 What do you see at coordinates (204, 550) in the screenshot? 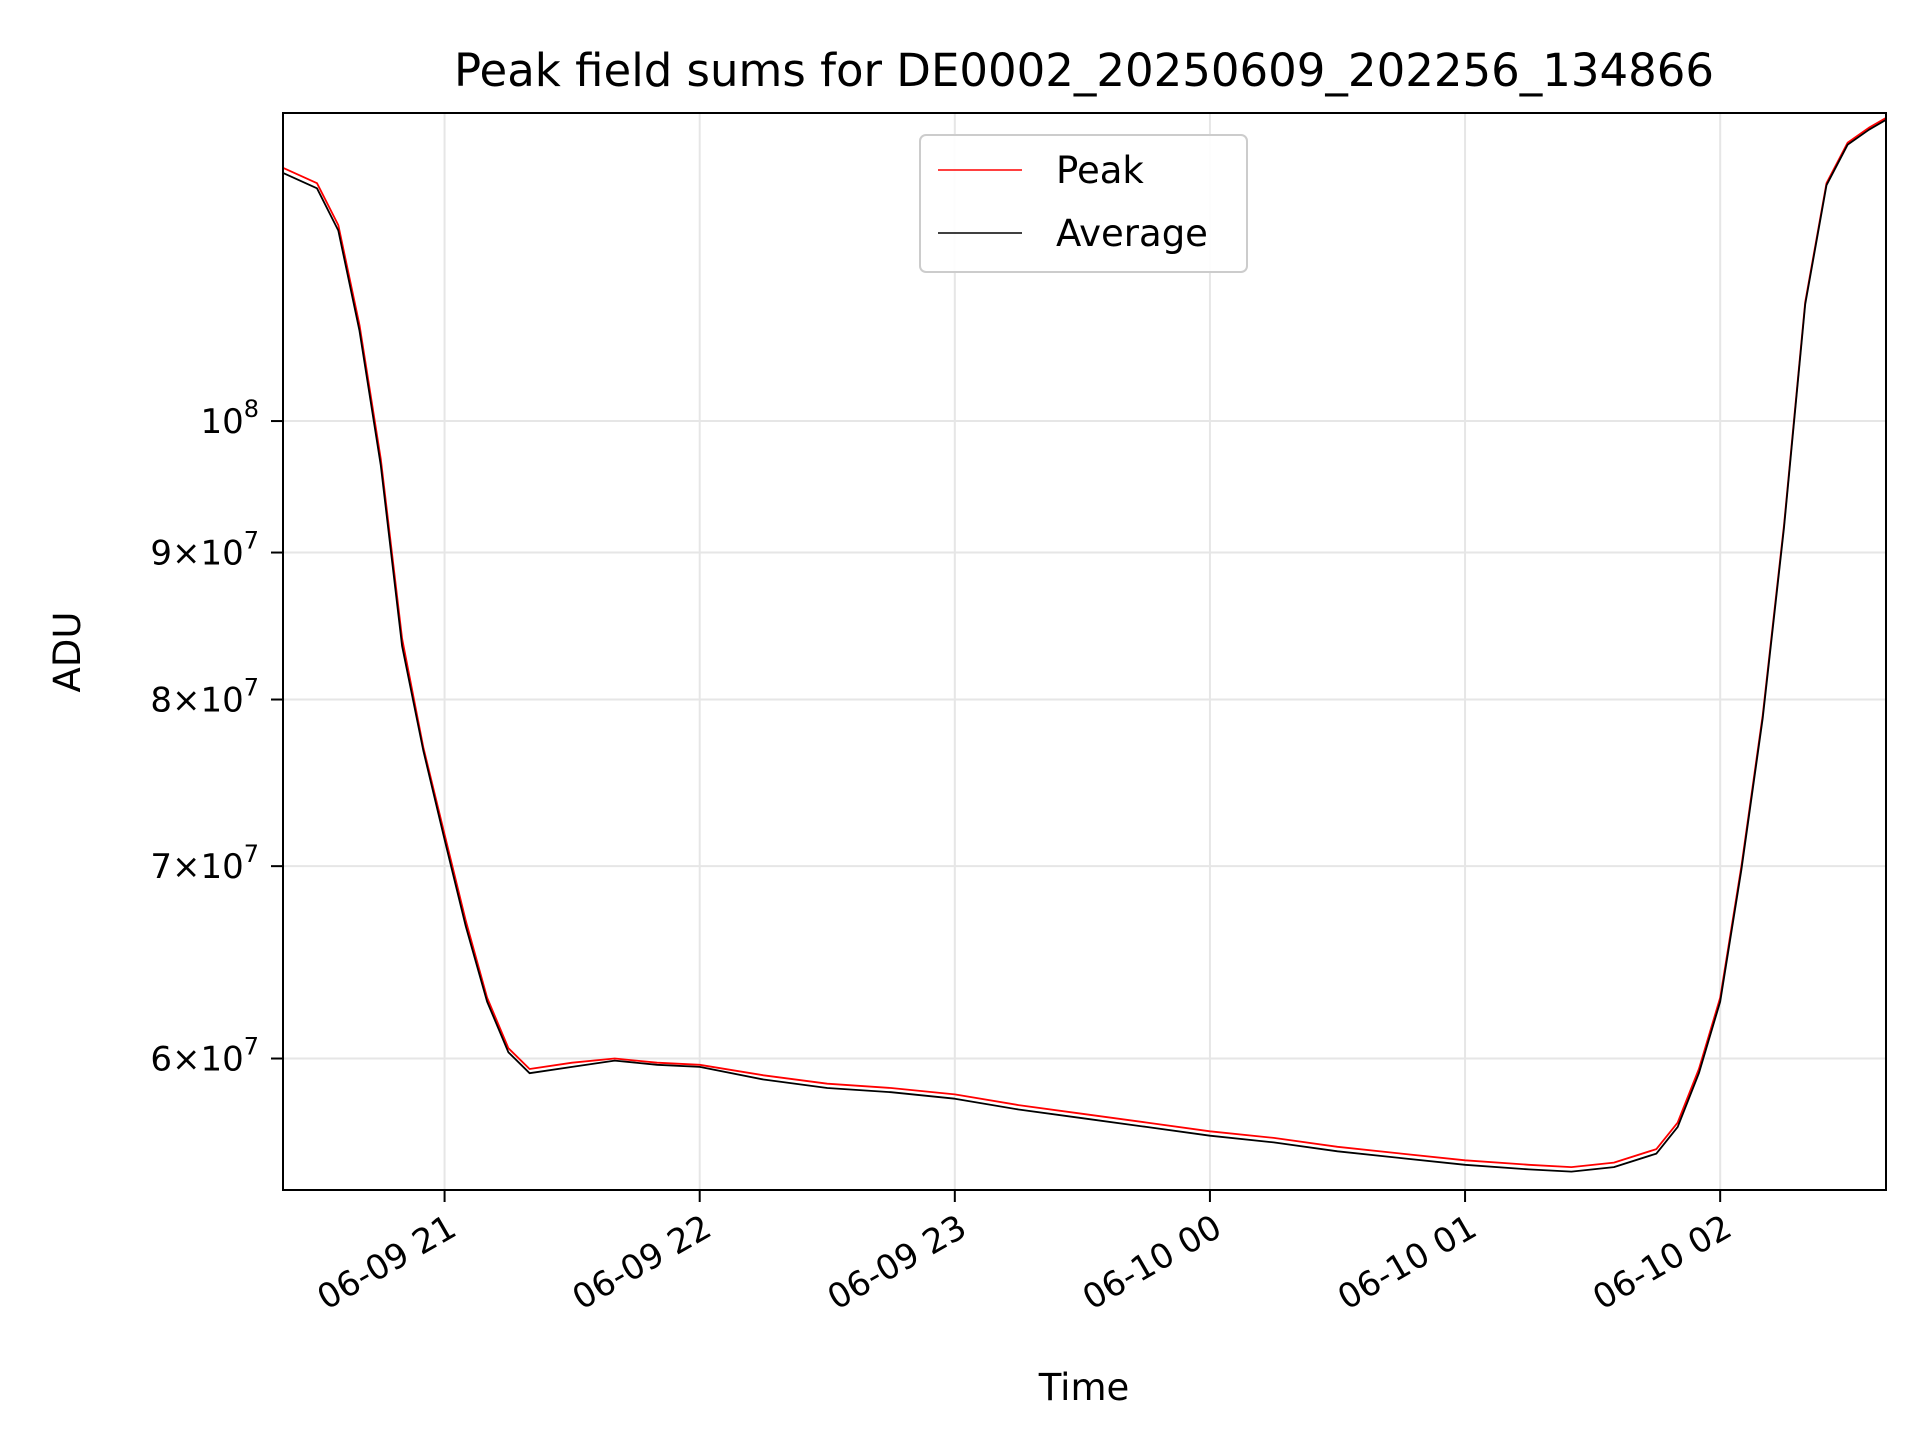
I see `y-tick-label: 9×107` at bounding box center [204, 550].